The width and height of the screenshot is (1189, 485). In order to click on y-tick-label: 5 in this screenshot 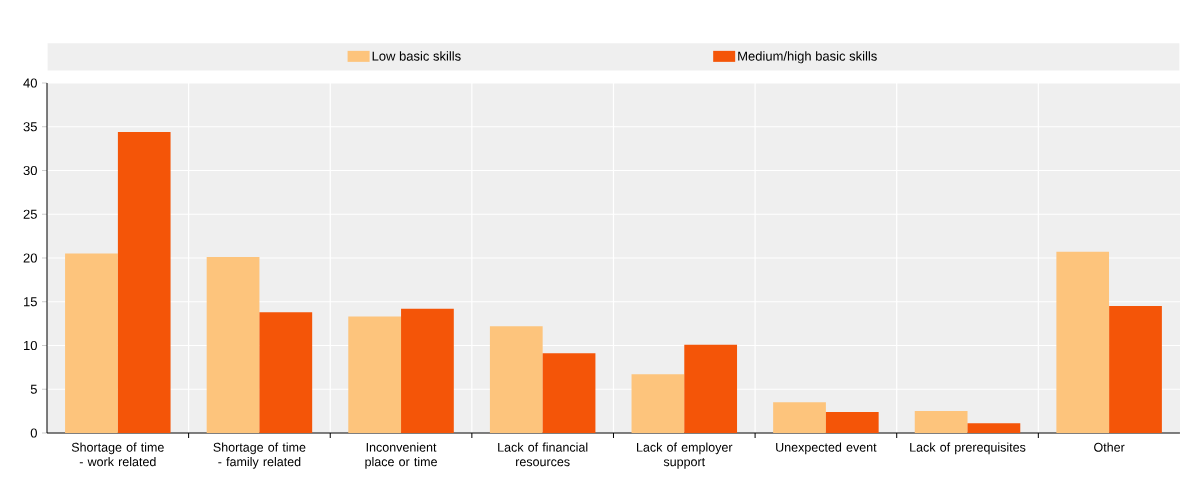, I will do `click(33, 389)`.